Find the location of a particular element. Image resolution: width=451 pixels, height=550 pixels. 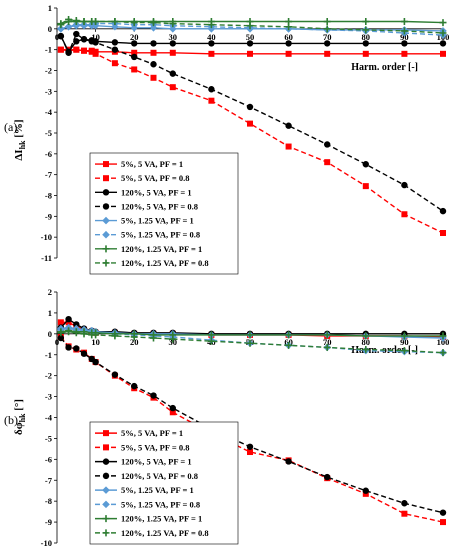

legend-entry: 120%, 1.25 VA, PF = 0.8 is located at coordinates (165, 263).